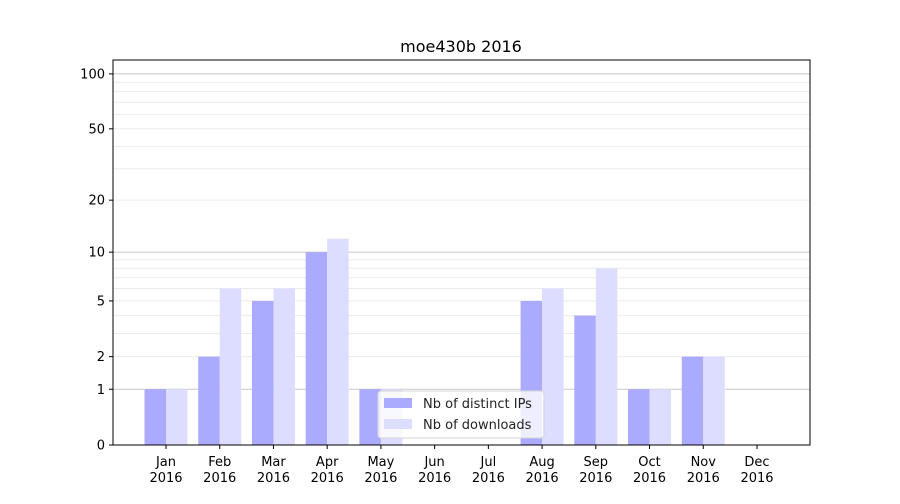  What do you see at coordinates (756, 470) in the screenshot?
I see `x-tick-label: Dec 2016` at bounding box center [756, 470].